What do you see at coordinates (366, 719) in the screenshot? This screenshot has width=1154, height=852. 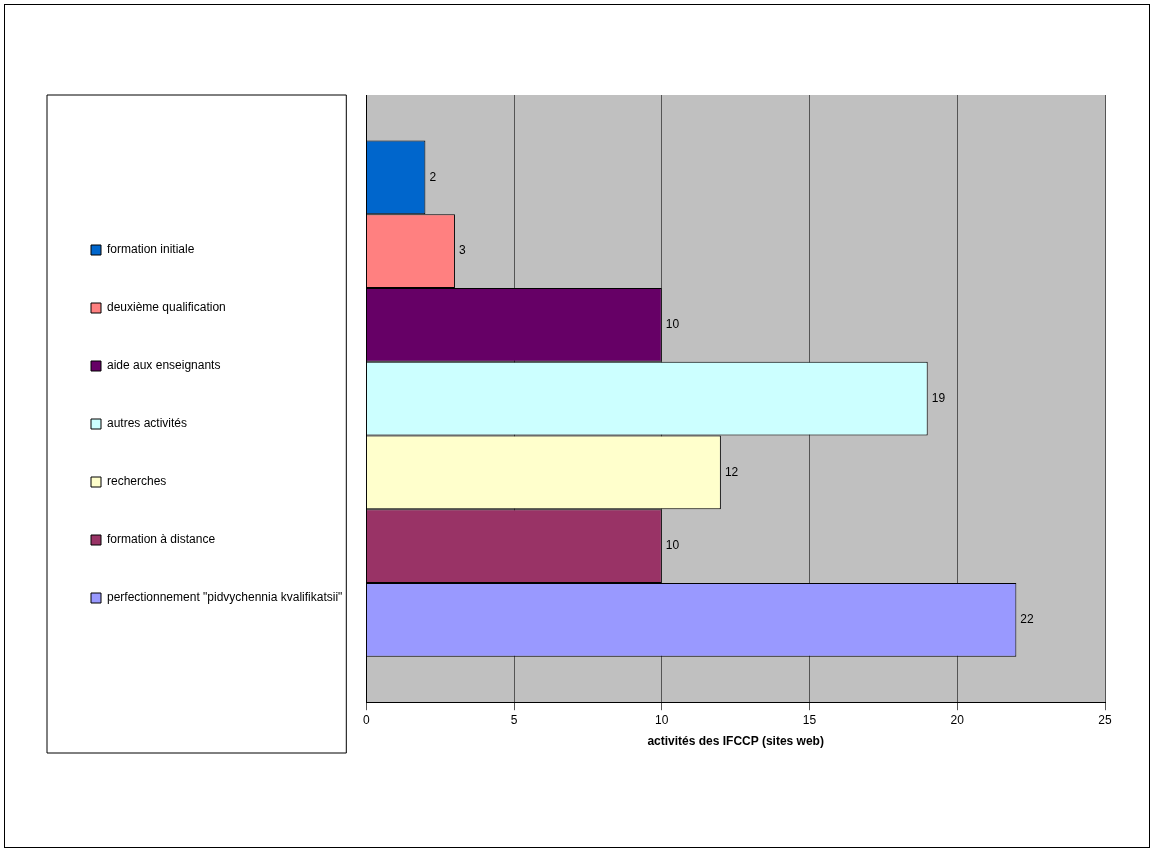 I see `x-tick-label: 0` at bounding box center [366, 719].